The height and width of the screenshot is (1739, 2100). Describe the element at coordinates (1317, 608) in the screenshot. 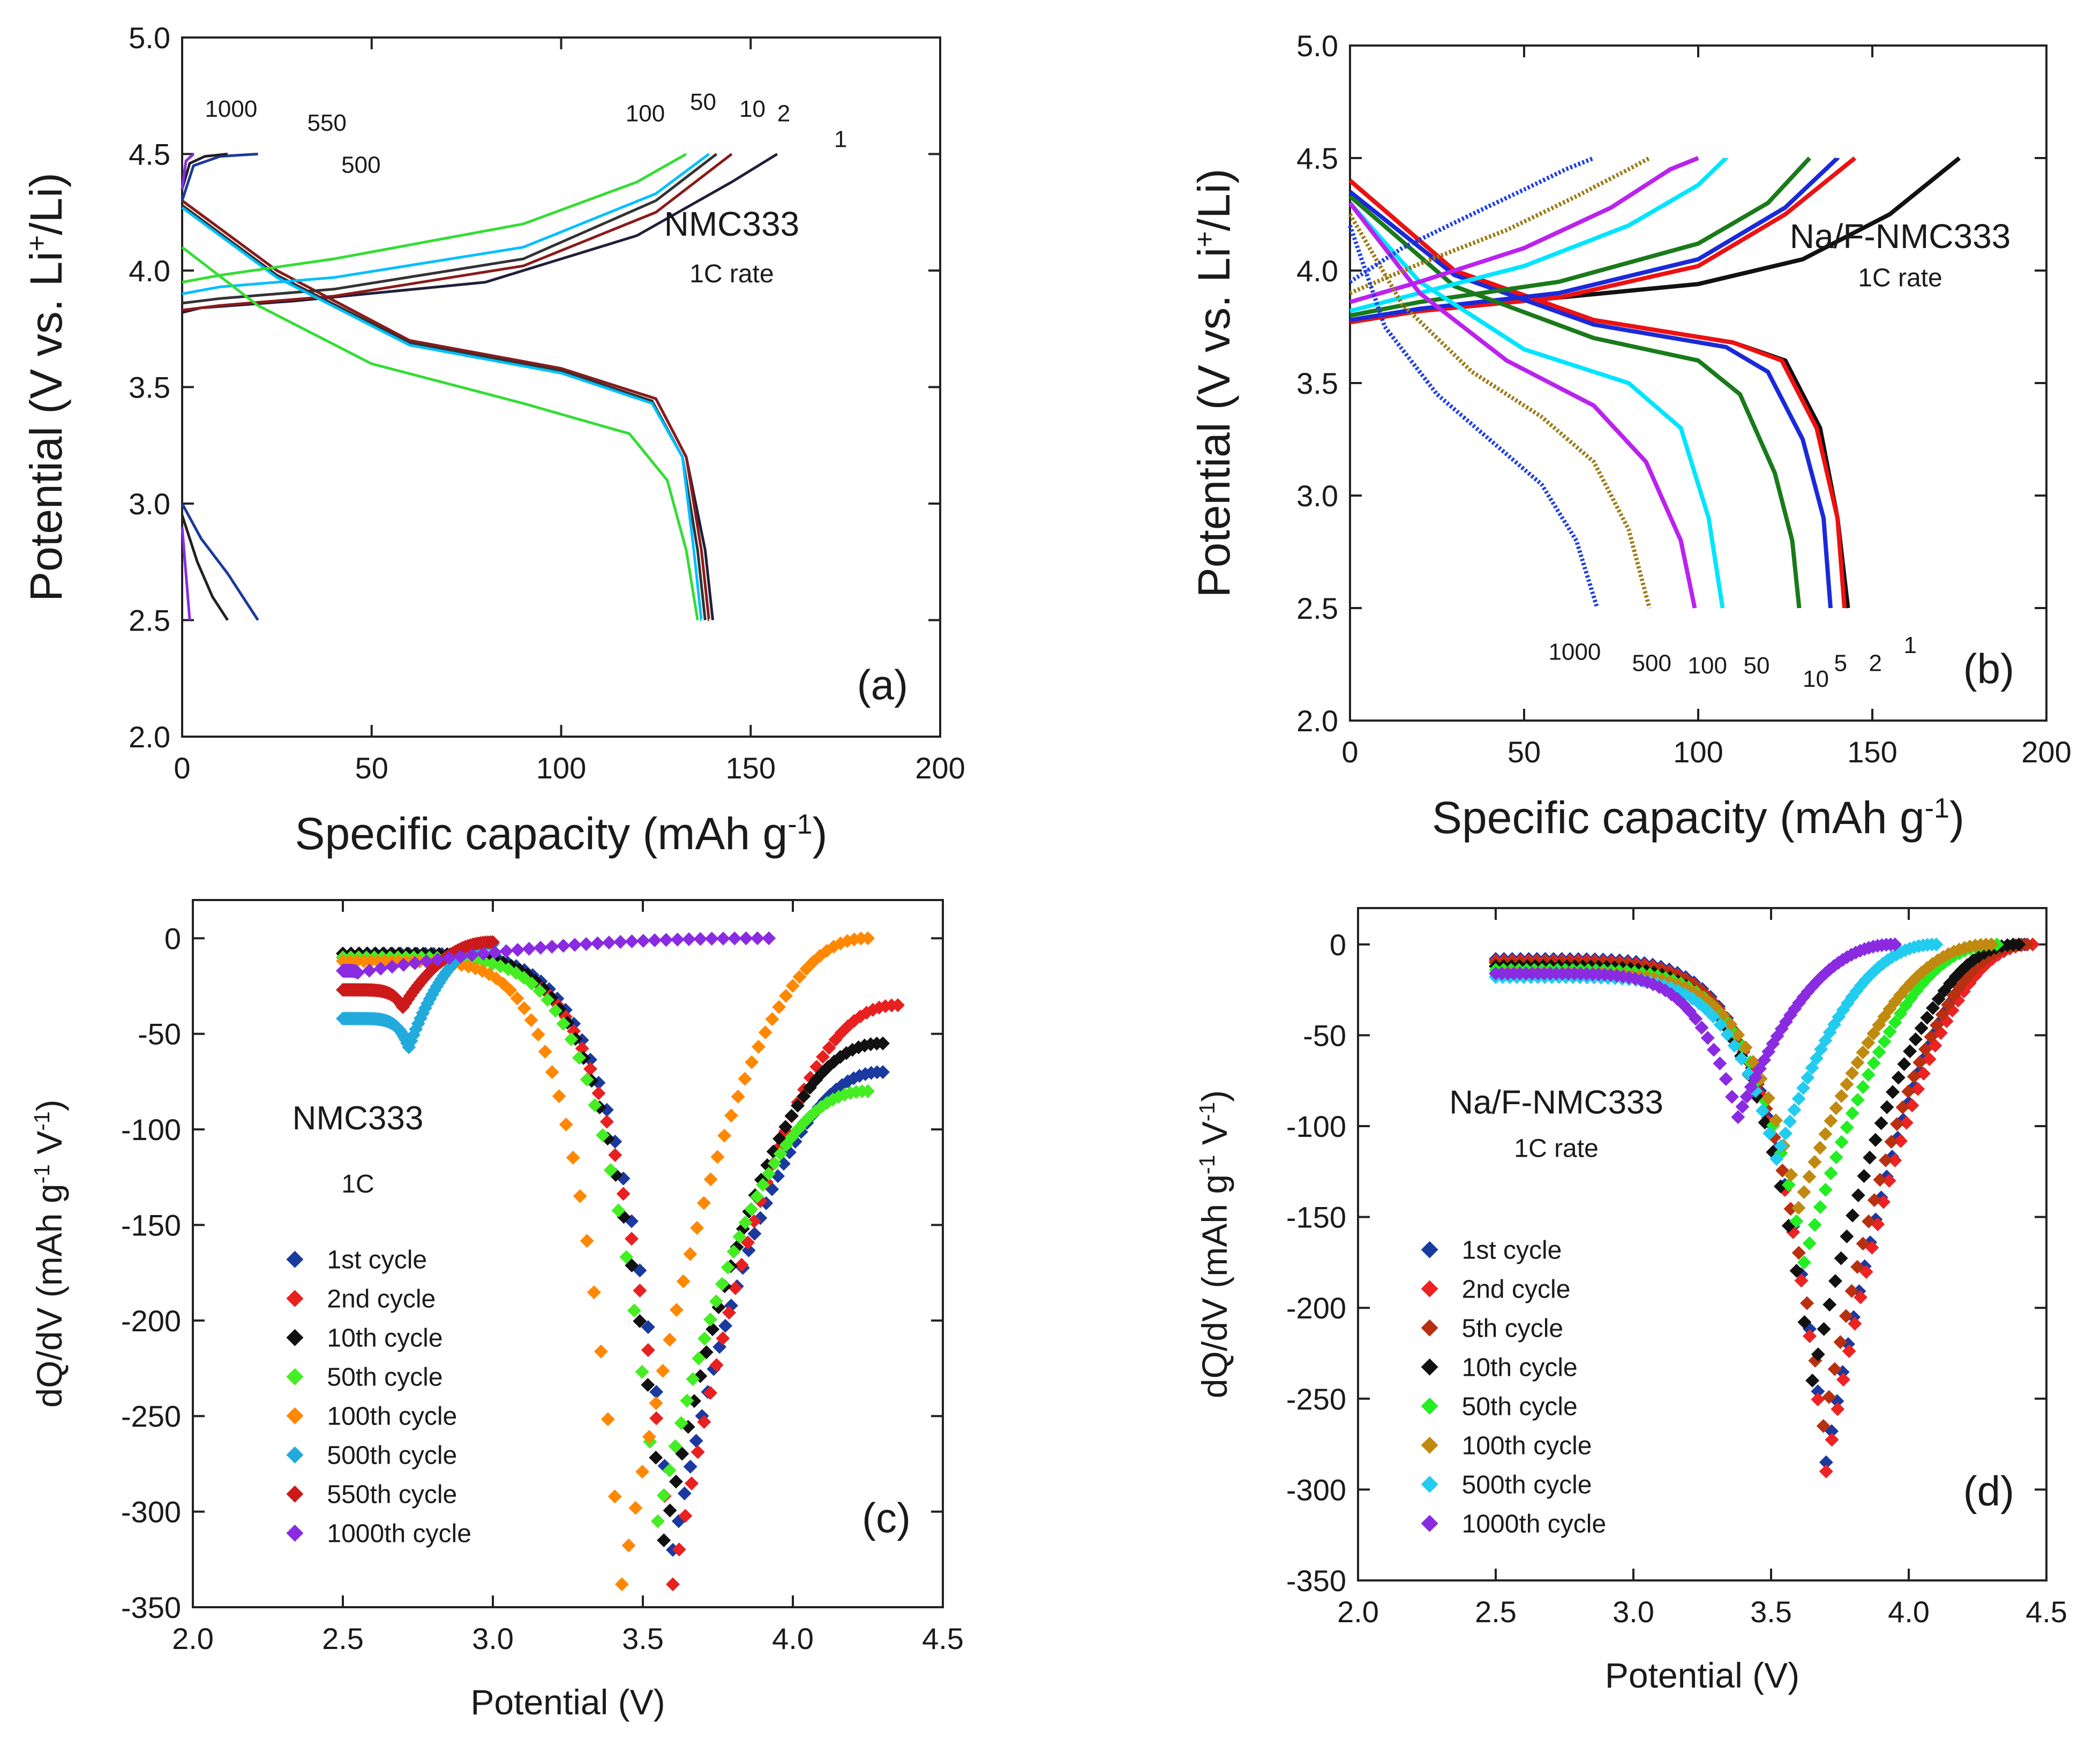

I see `y-tick-label: 2.5` at that location.